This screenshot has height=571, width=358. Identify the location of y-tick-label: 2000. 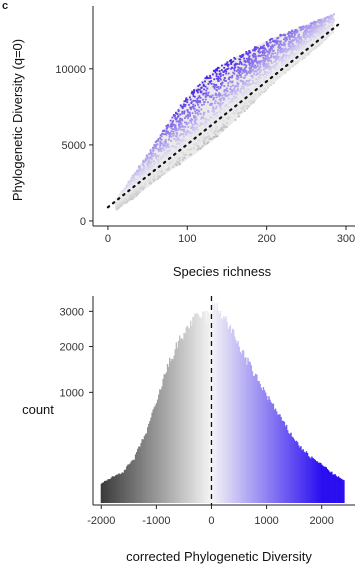
(72, 348).